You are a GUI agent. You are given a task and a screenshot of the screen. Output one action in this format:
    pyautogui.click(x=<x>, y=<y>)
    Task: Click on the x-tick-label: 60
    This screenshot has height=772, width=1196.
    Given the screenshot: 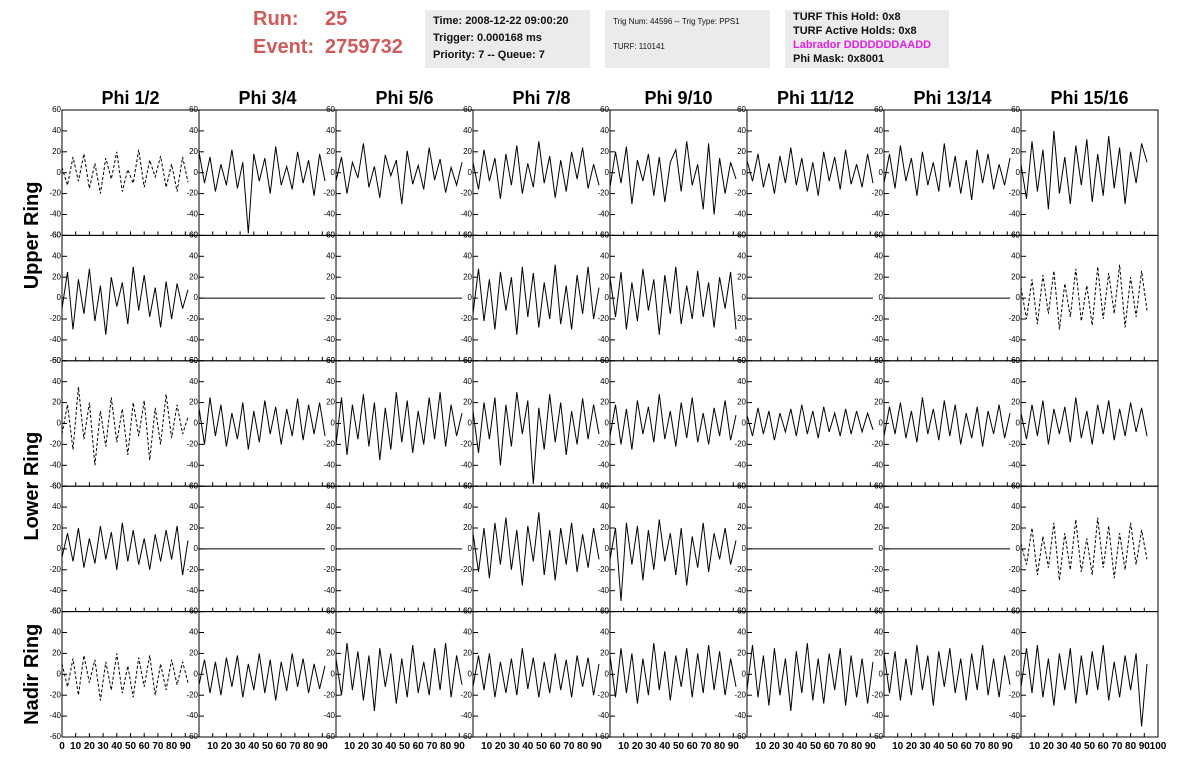 What is the action you would take?
    pyautogui.click(x=419, y=746)
    